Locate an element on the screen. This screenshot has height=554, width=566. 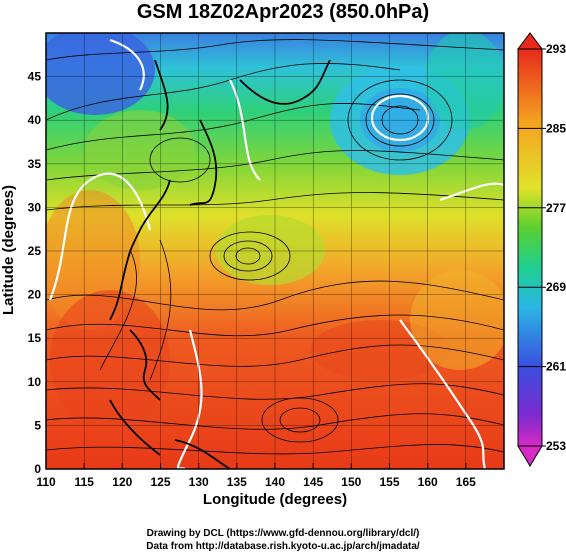
y-tick-label: 5 is located at coordinates (37, 425).